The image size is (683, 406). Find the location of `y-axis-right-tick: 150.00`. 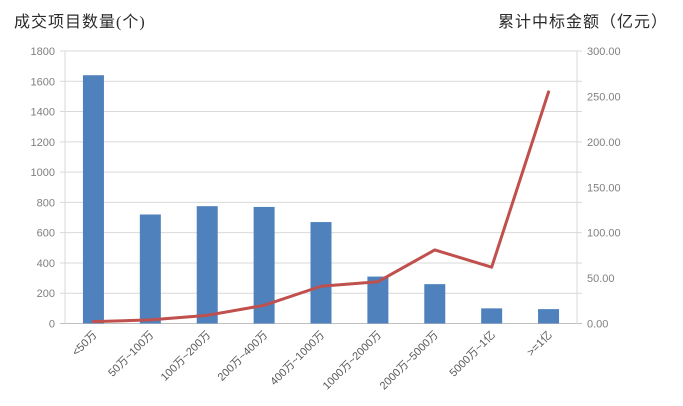

y-axis-right-tick: 150.00 is located at coordinates (604, 188).